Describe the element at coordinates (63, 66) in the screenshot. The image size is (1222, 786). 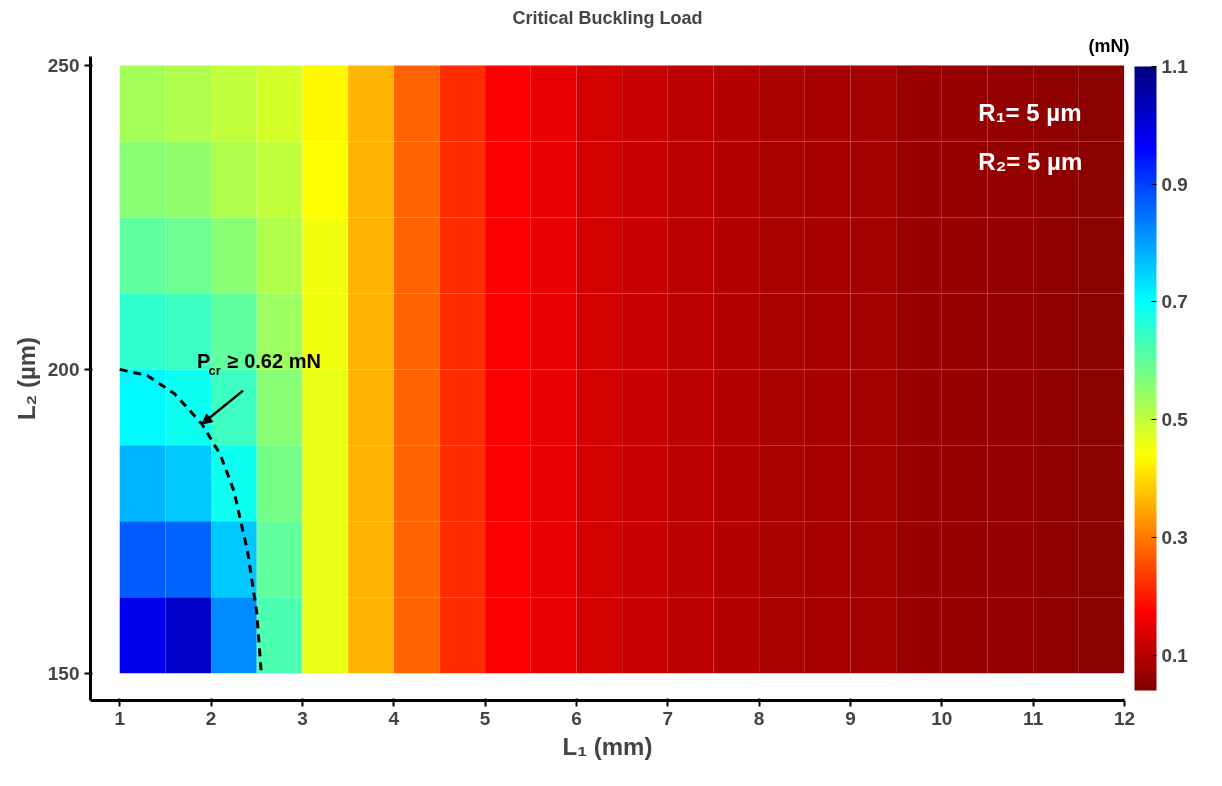
I see `y-tick-label: 250` at that location.